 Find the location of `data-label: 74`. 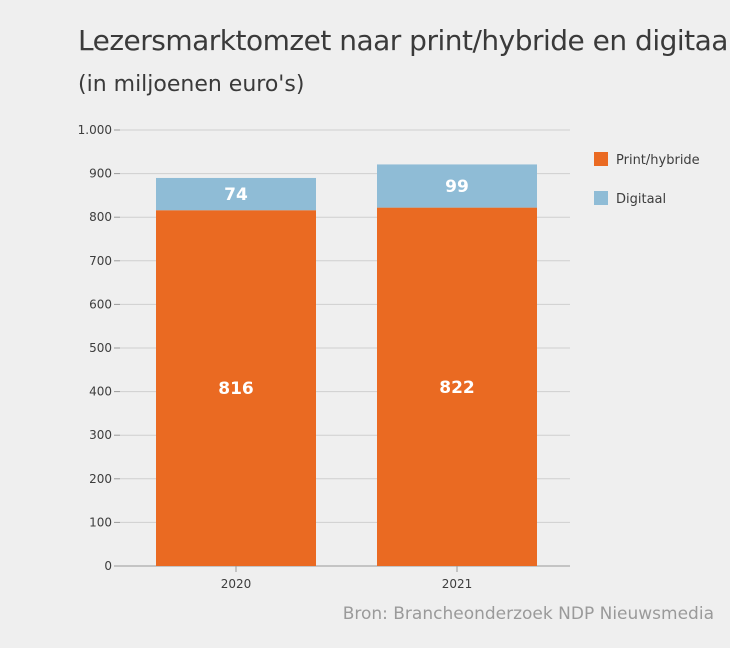

data-label: 74 is located at coordinates (236, 195).